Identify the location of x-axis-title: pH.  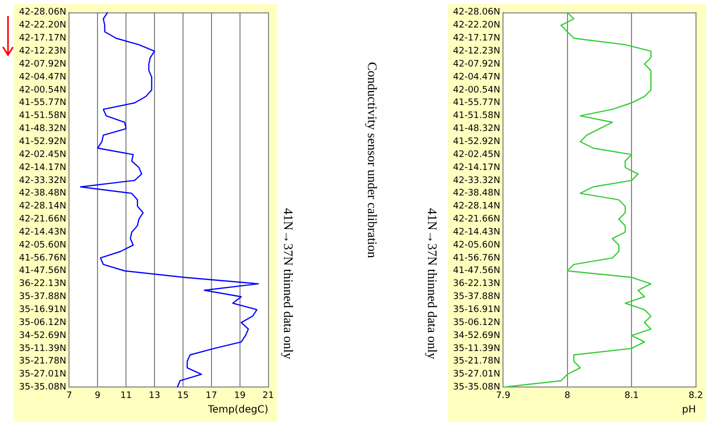
(689, 410).